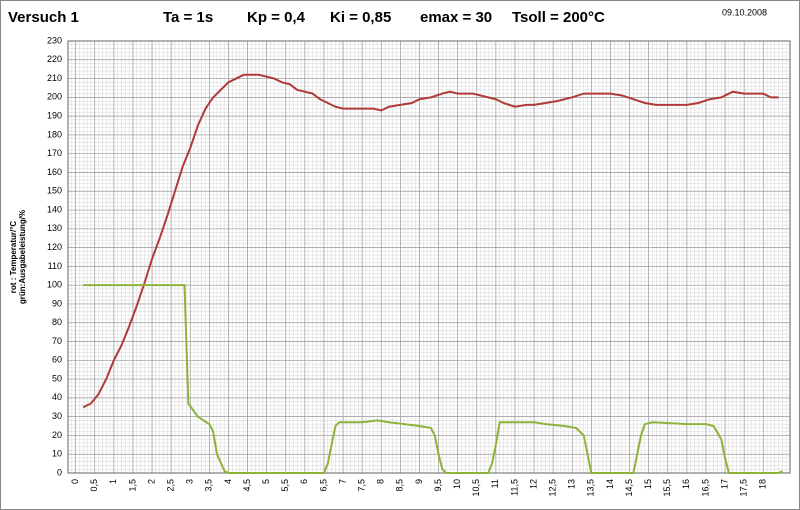 Image resolution: width=800 pixels, height=510 pixels. Describe the element at coordinates (572, 484) in the screenshot. I see `x-tick-label: 13` at that location.